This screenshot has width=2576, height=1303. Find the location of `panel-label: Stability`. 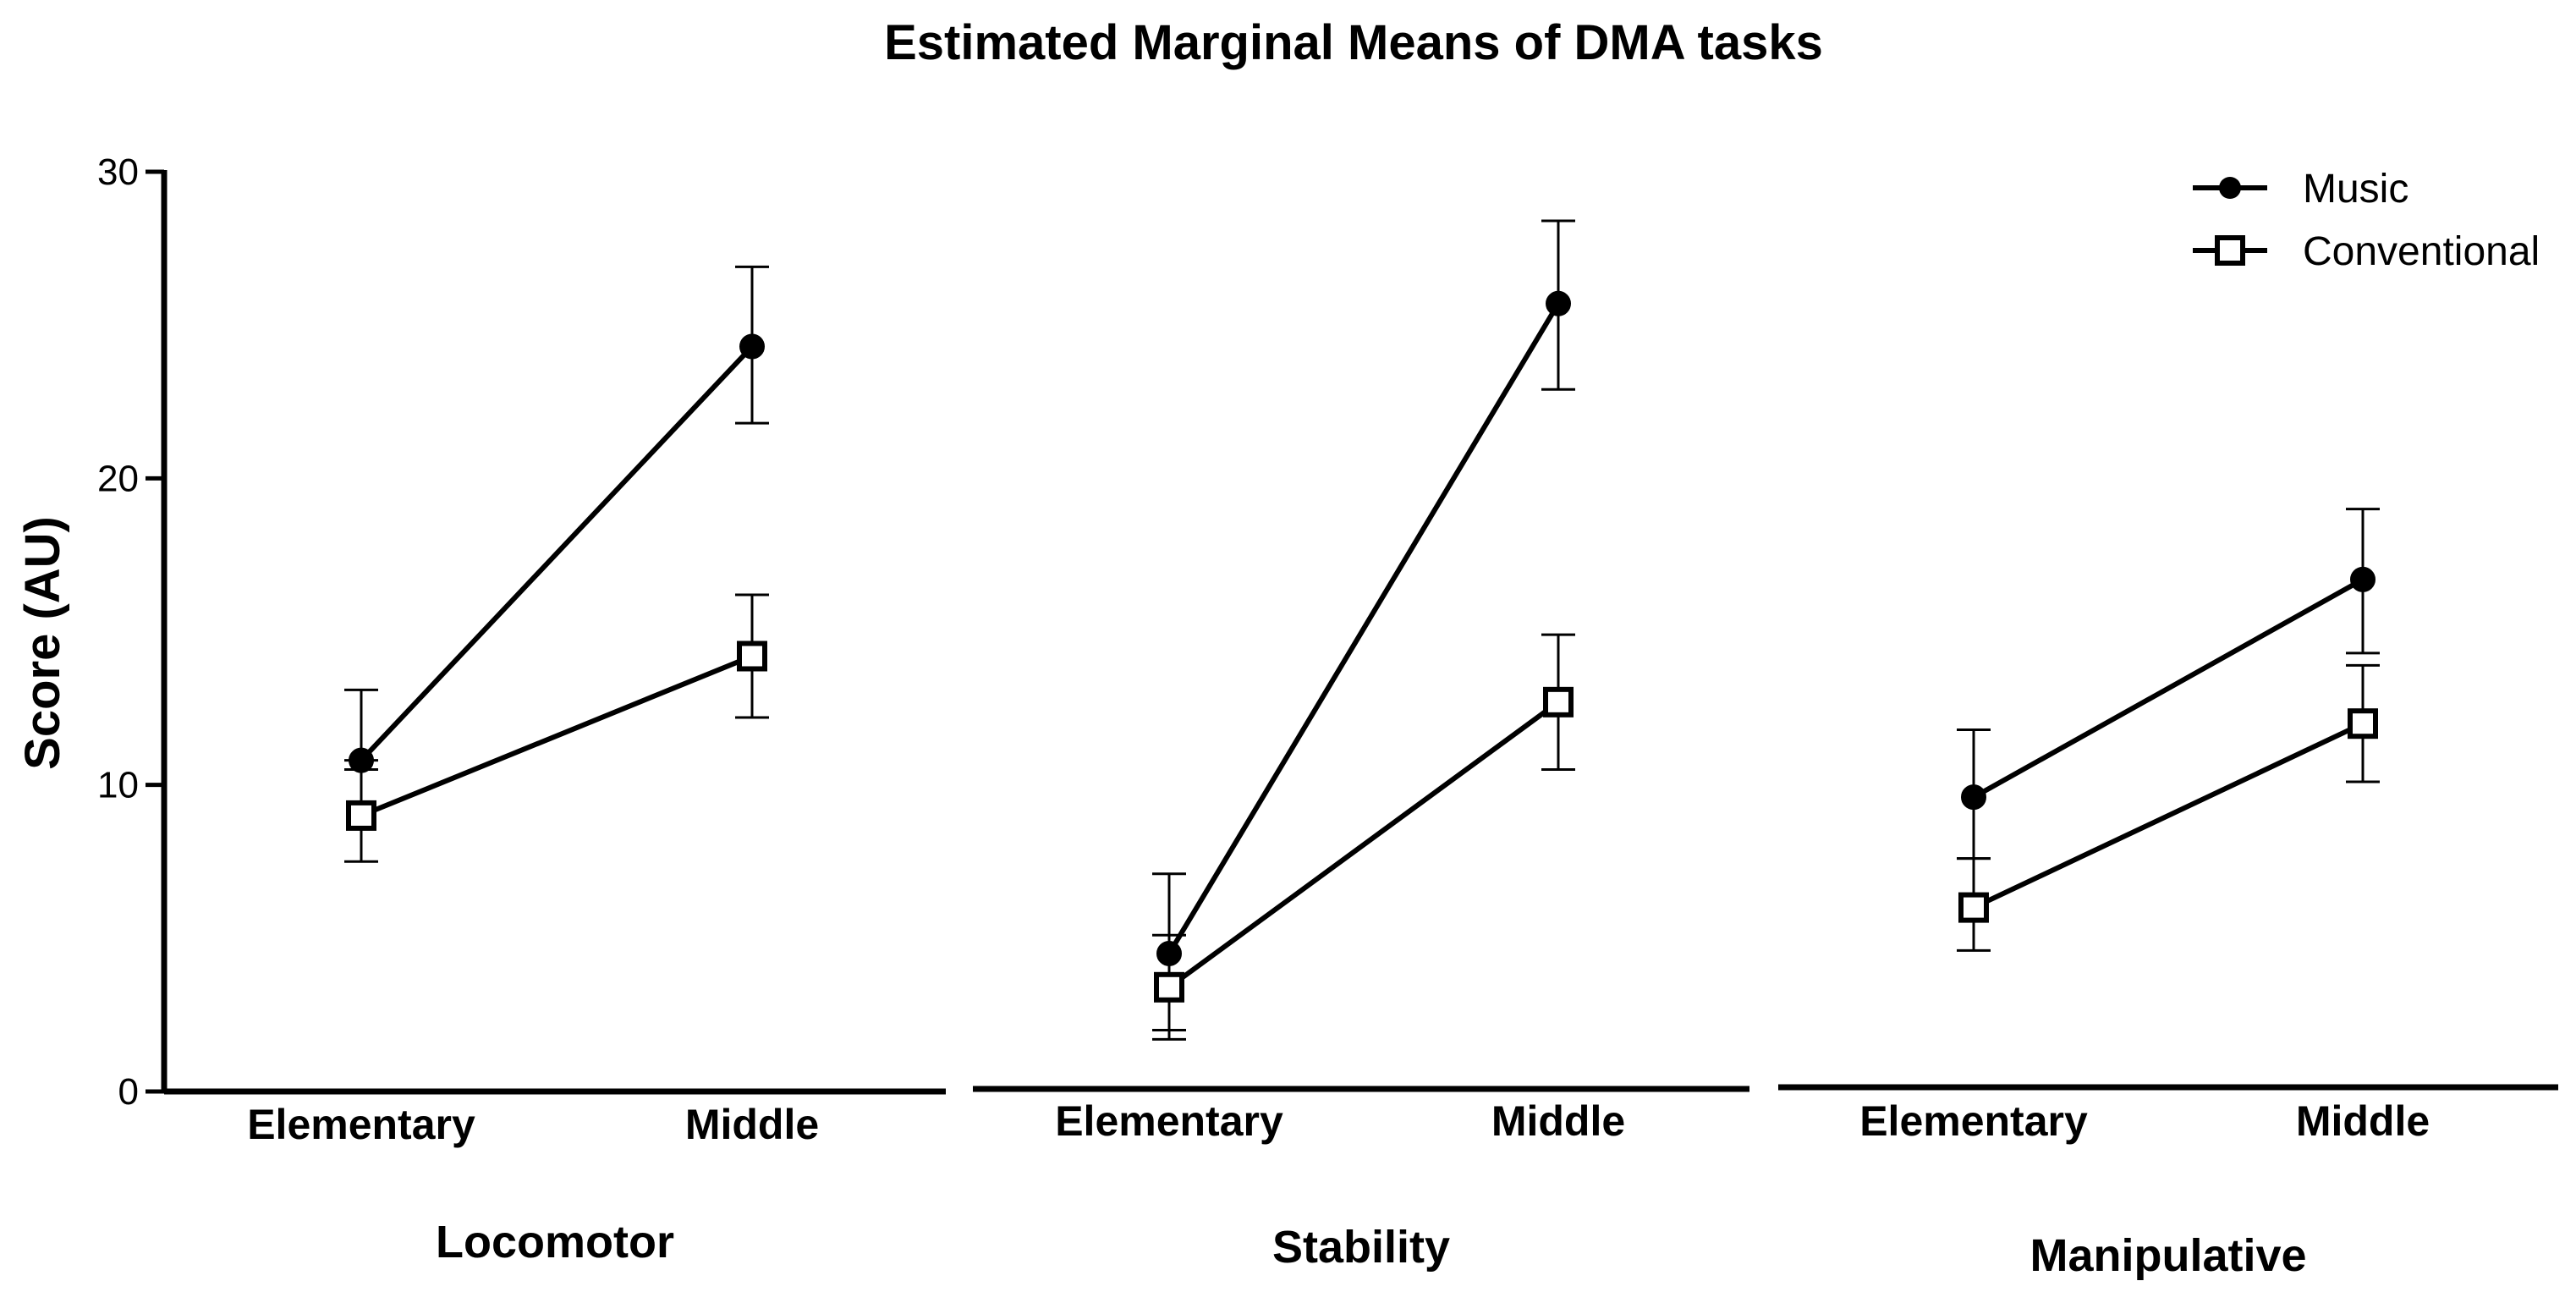

panel-label: Stability is located at coordinates (1361, 1247).